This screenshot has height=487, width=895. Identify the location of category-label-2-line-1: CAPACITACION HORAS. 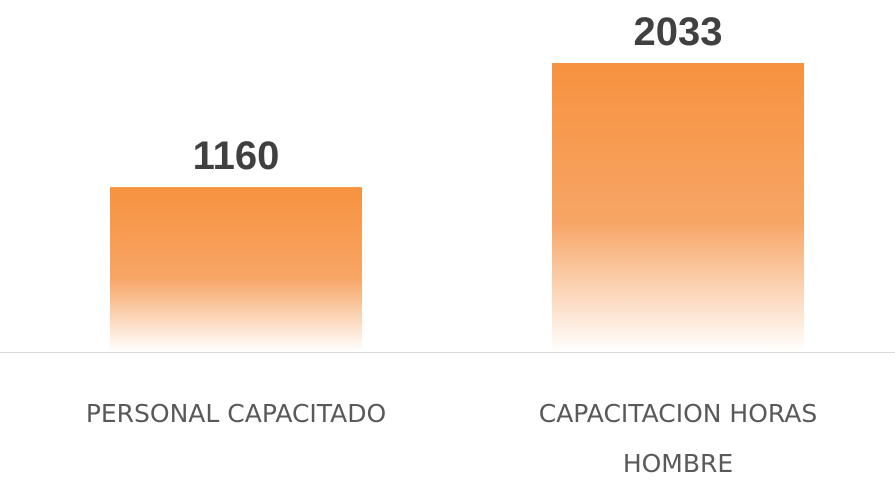
(678, 413).